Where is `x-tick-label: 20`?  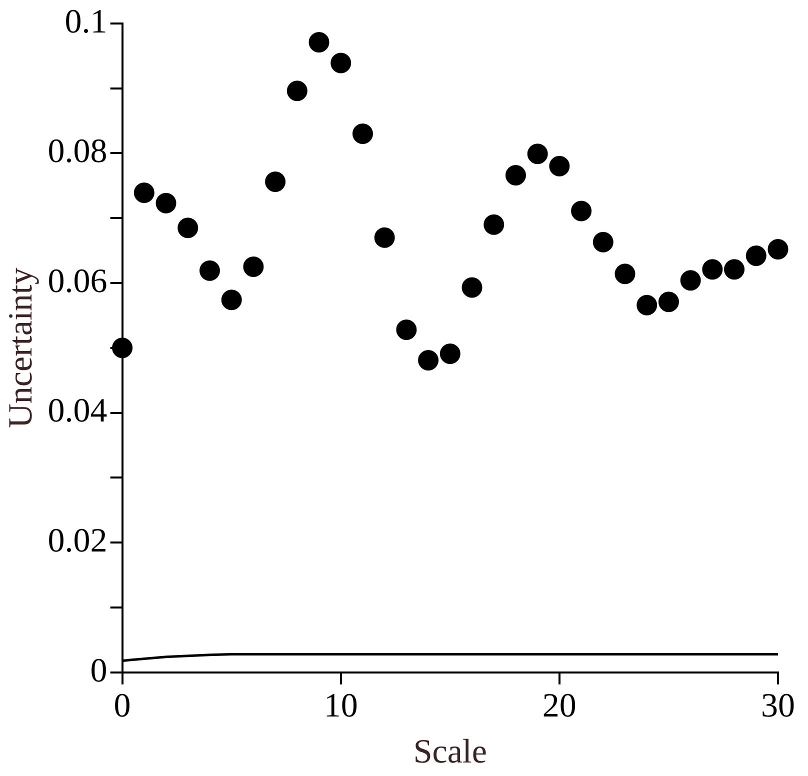
x-tick-label: 20 is located at coordinates (559, 706).